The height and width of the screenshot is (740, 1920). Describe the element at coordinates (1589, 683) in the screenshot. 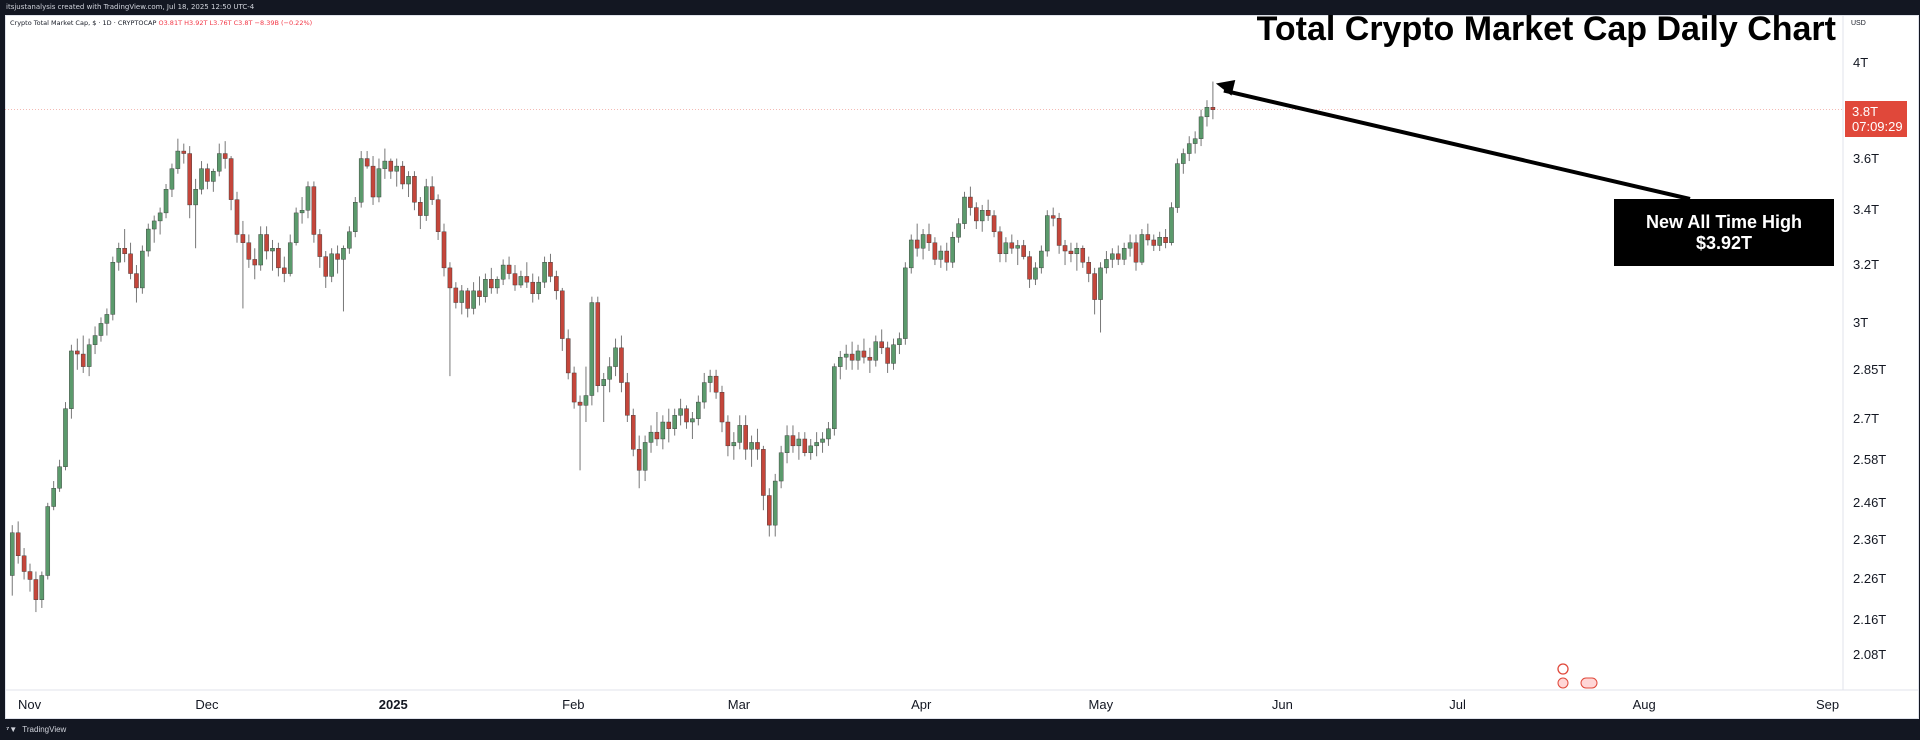

I see `us-flag-events-group-icon` at that location.